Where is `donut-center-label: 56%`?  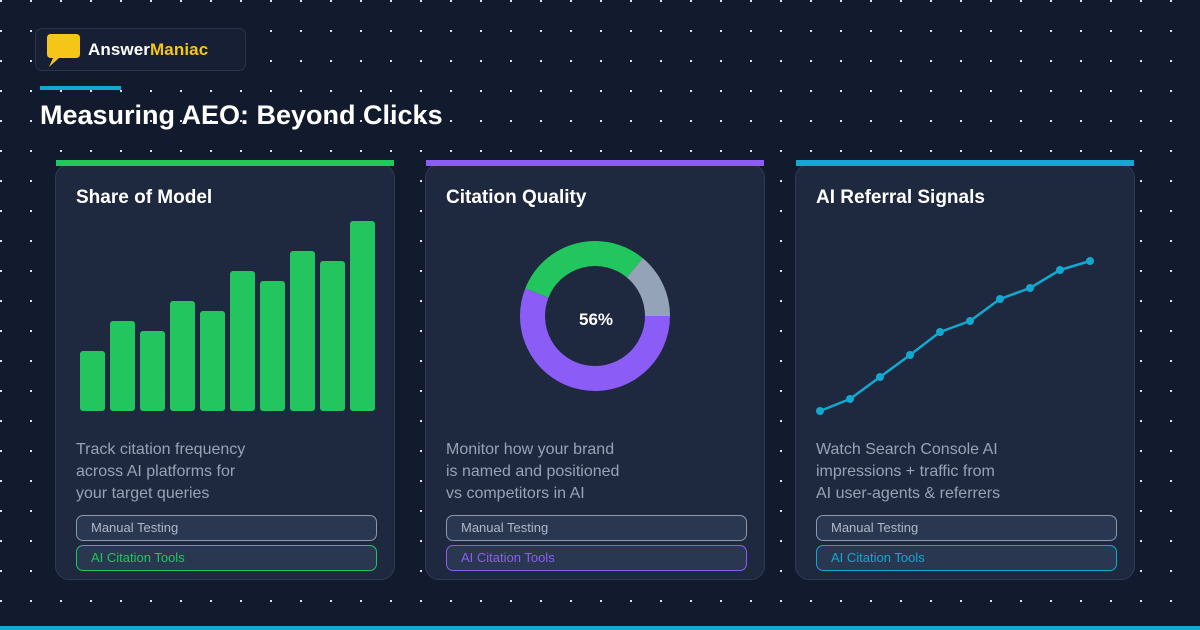
donut-center-label: 56% is located at coordinates (596, 319).